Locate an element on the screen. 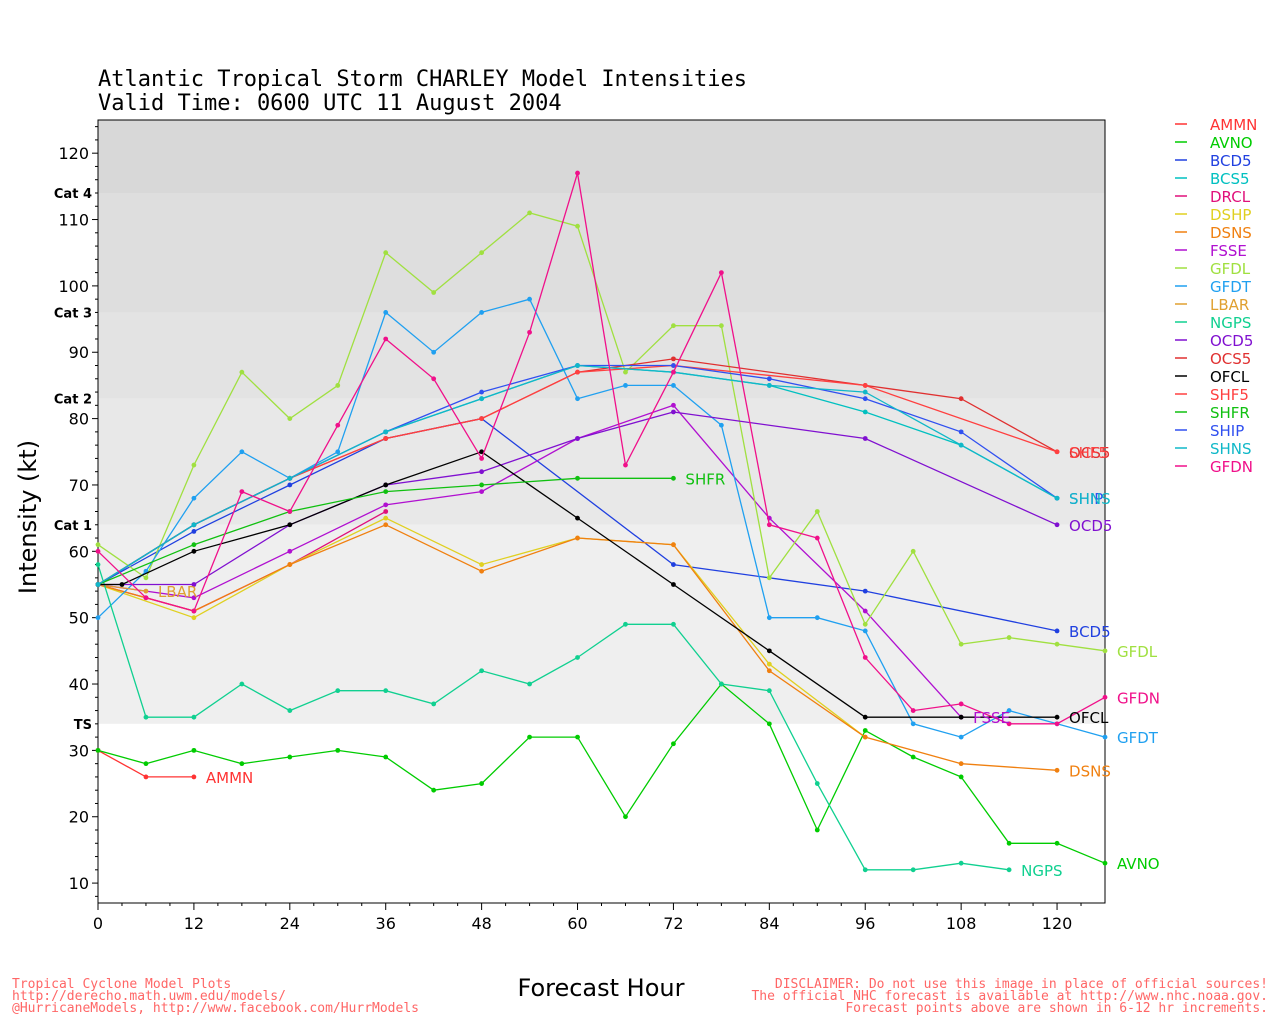 Image resolution: width=1280 pixels, height=1024 pixels. y-tick-label: 50 is located at coordinates (79, 618).